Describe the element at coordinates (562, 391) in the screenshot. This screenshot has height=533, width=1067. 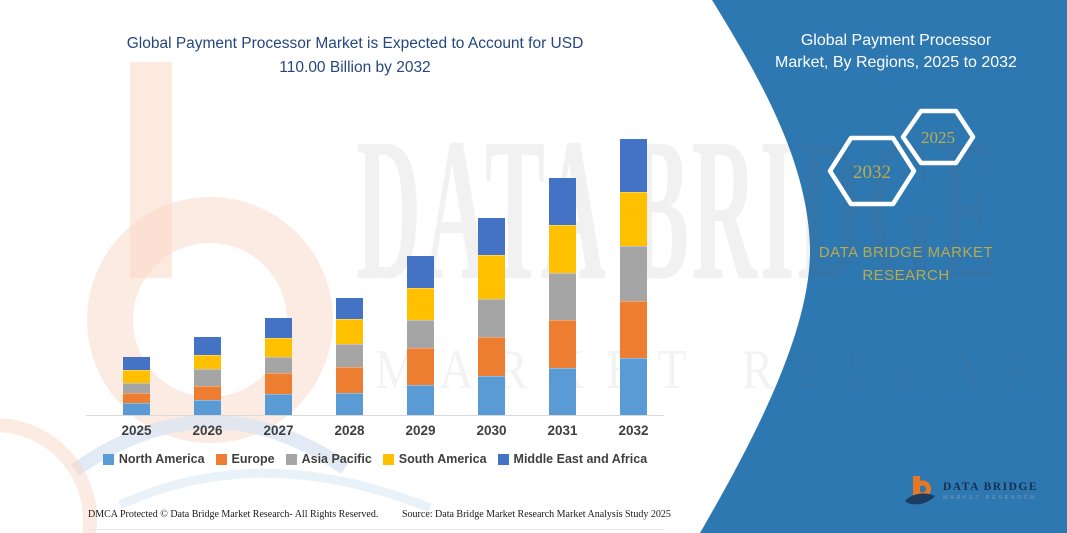
I see `segment-2031-north-america` at that location.